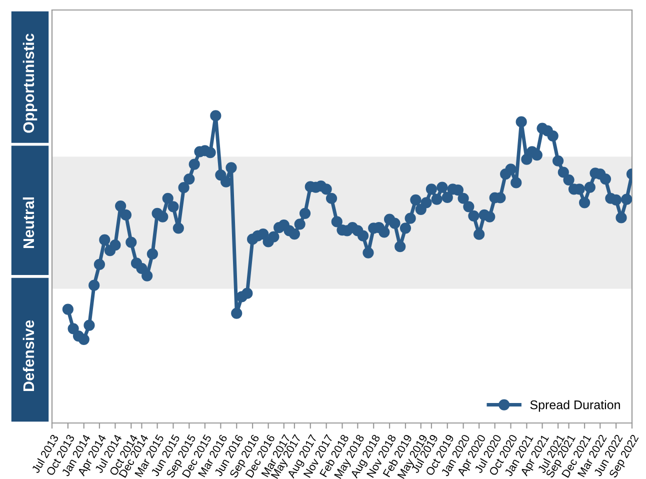 Image resolution: width=646 pixels, height=479 pixels. Describe the element at coordinates (28, 222) in the screenshot. I see `text: Neutral` at that location.